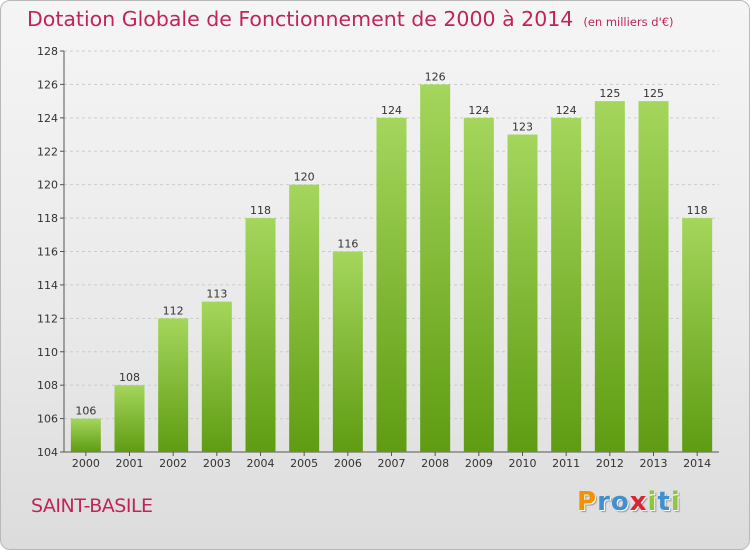 This screenshot has width=750, height=550. Describe the element at coordinates (523, 463) in the screenshot. I see `x-tick-label: 2010` at that location.